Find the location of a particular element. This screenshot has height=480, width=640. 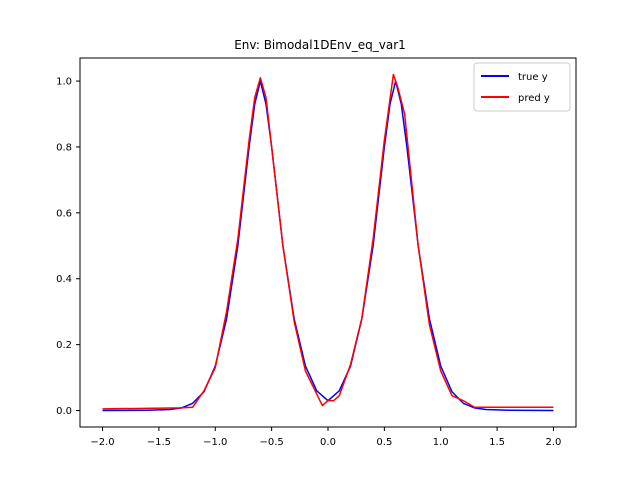

y-tick-label: 0.2 is located at coordinates (64, 345).